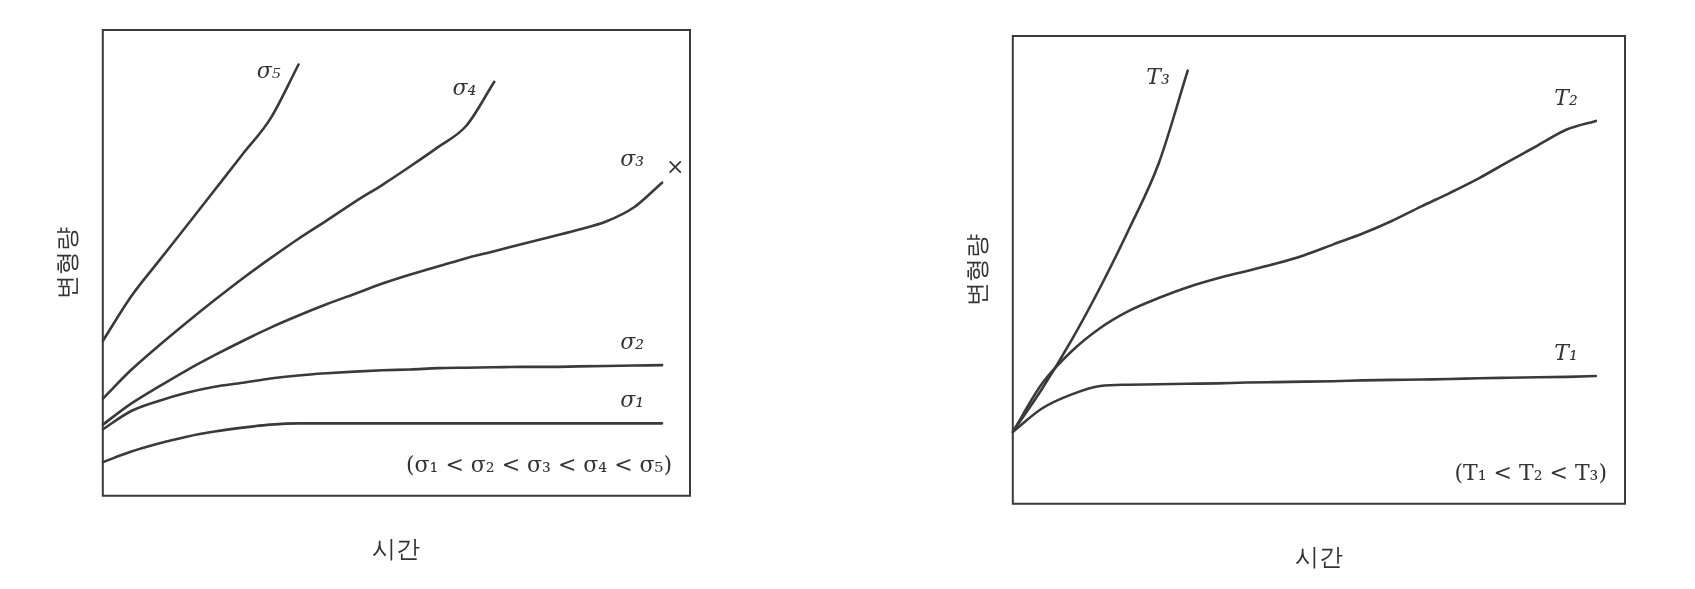 This screenshot has height=589, width=1695. Describe the element at coordinates (675, 167) in the screenshot. I see `annotation: ×` at that location.